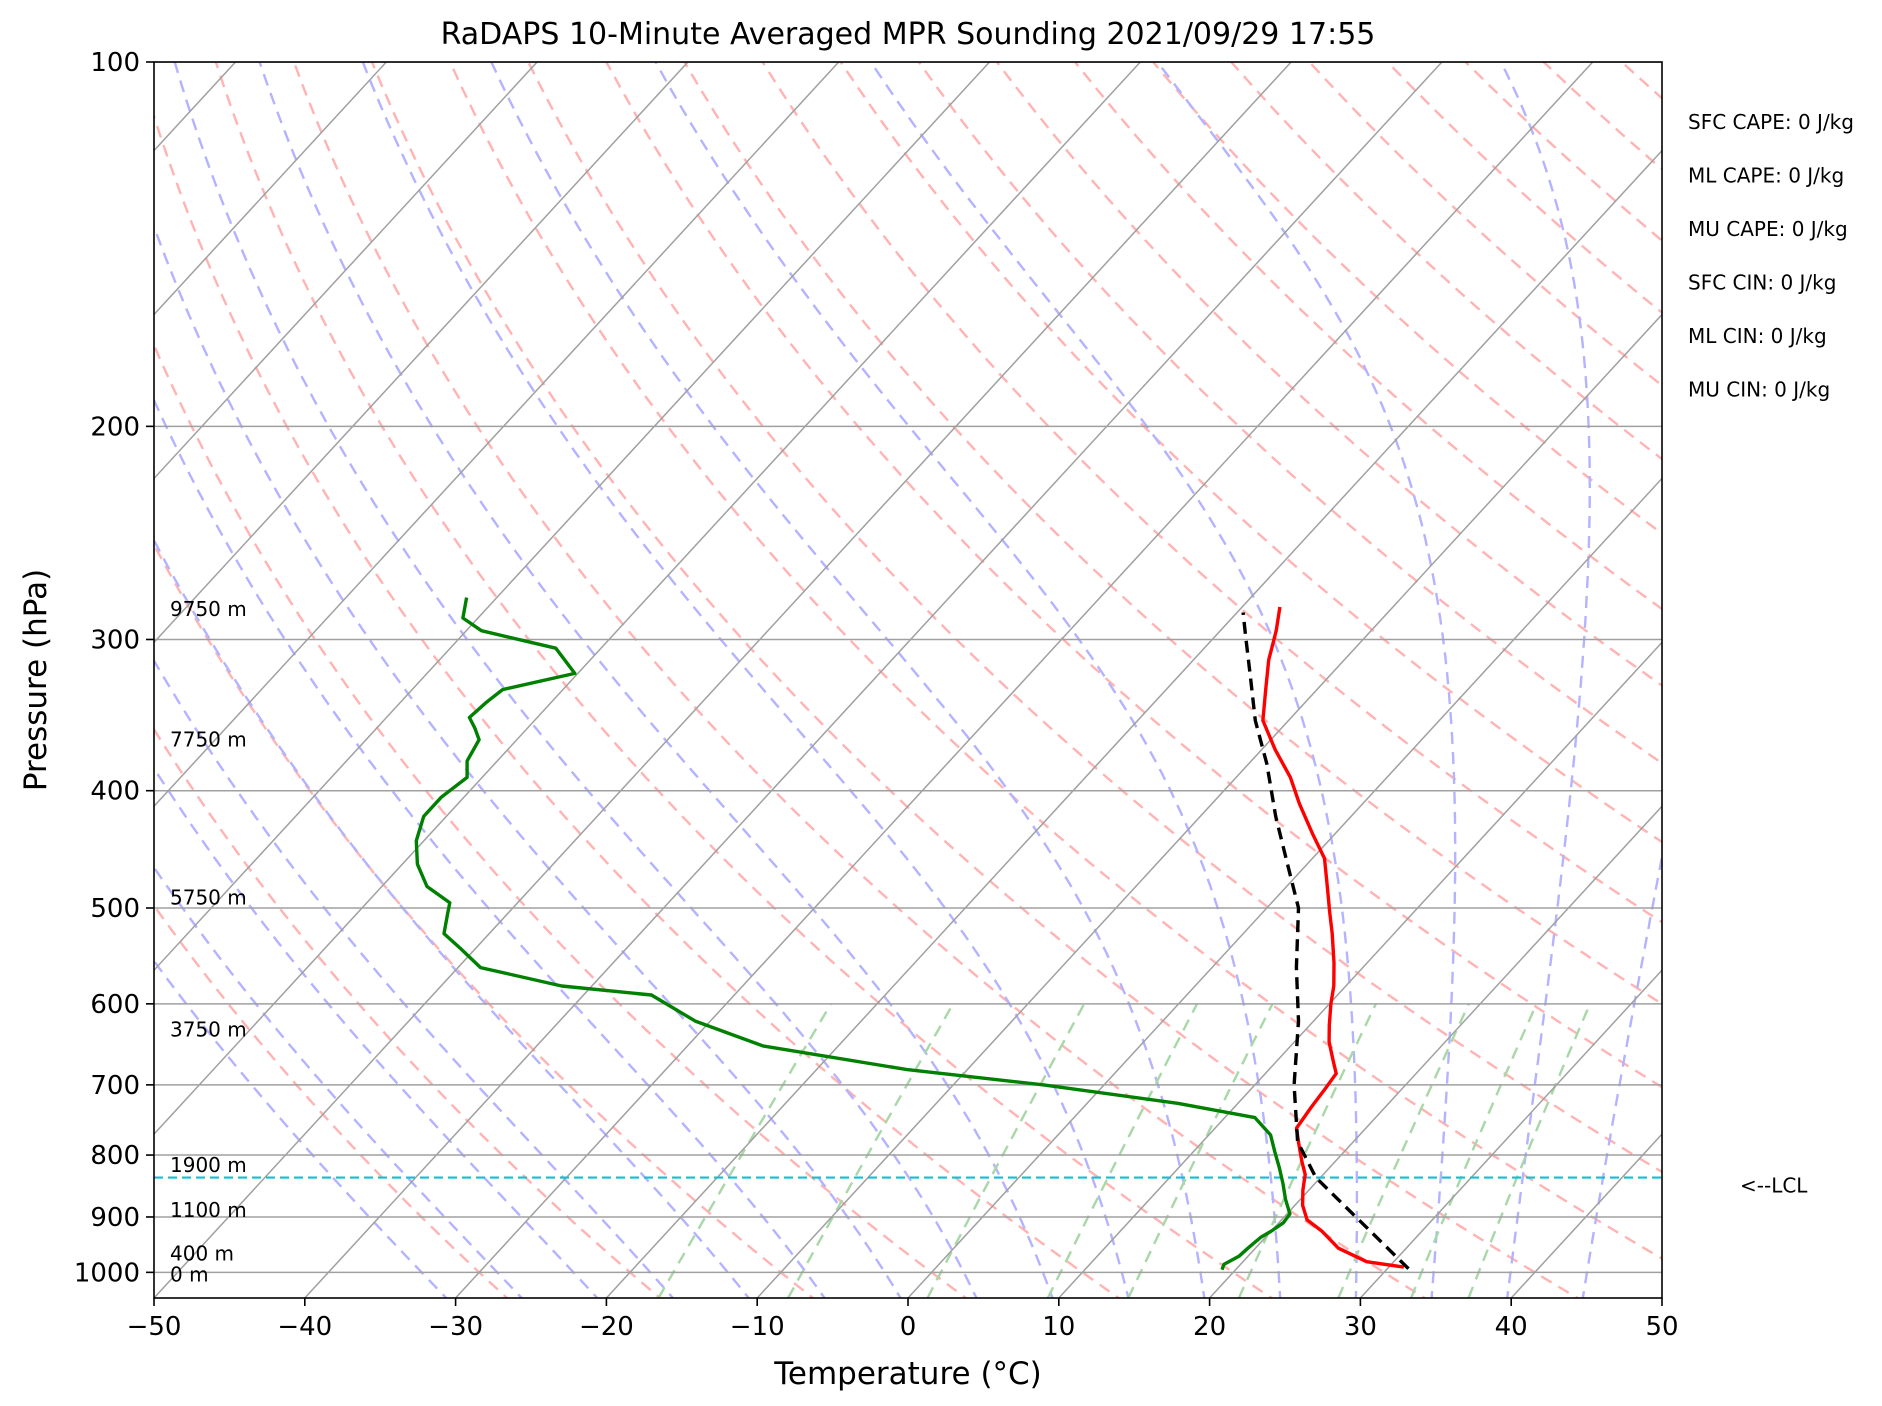  What do you see at coordinates (115, 1086) in the screenshot?
I see `y-tick-label: 700` at bounding box center [115, 1086].